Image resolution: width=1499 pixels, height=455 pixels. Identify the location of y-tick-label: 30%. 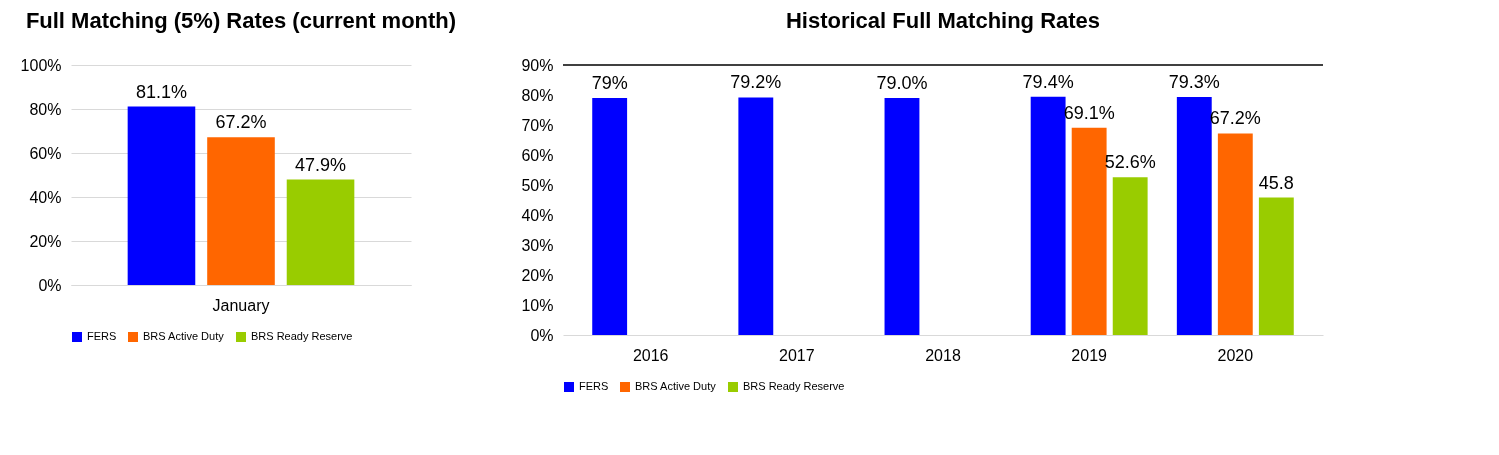
(537, 245).